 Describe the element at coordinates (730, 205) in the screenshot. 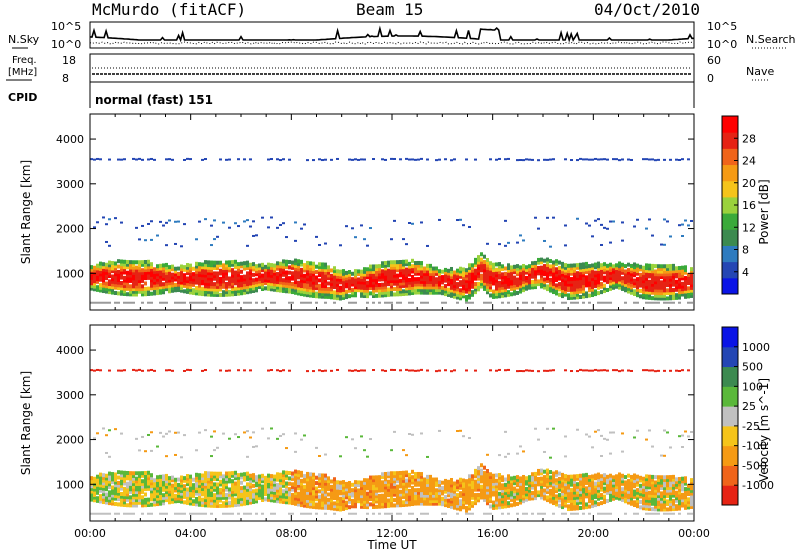

I see `colorbar-segment` at that location.